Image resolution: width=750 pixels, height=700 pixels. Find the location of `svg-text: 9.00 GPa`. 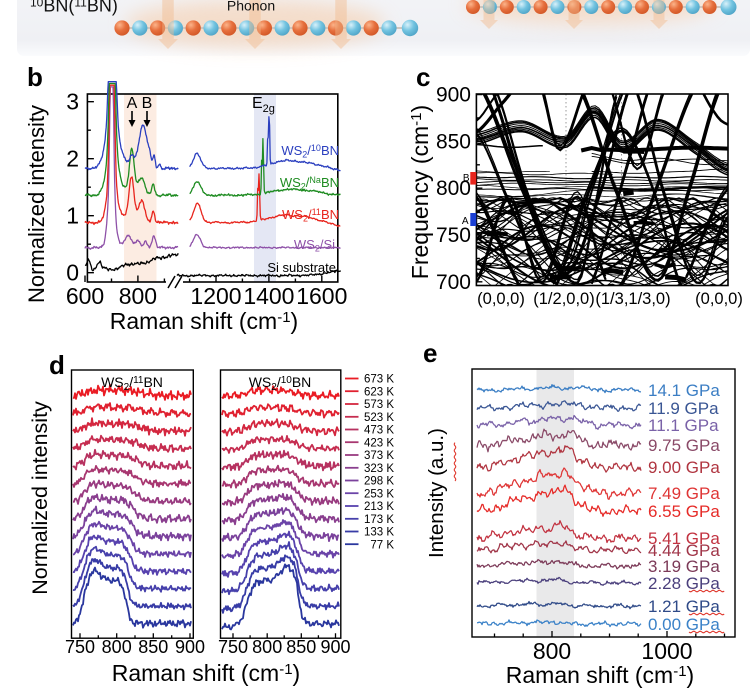

svg-text: 9.00 GPa is located at coordinates (684, 467).